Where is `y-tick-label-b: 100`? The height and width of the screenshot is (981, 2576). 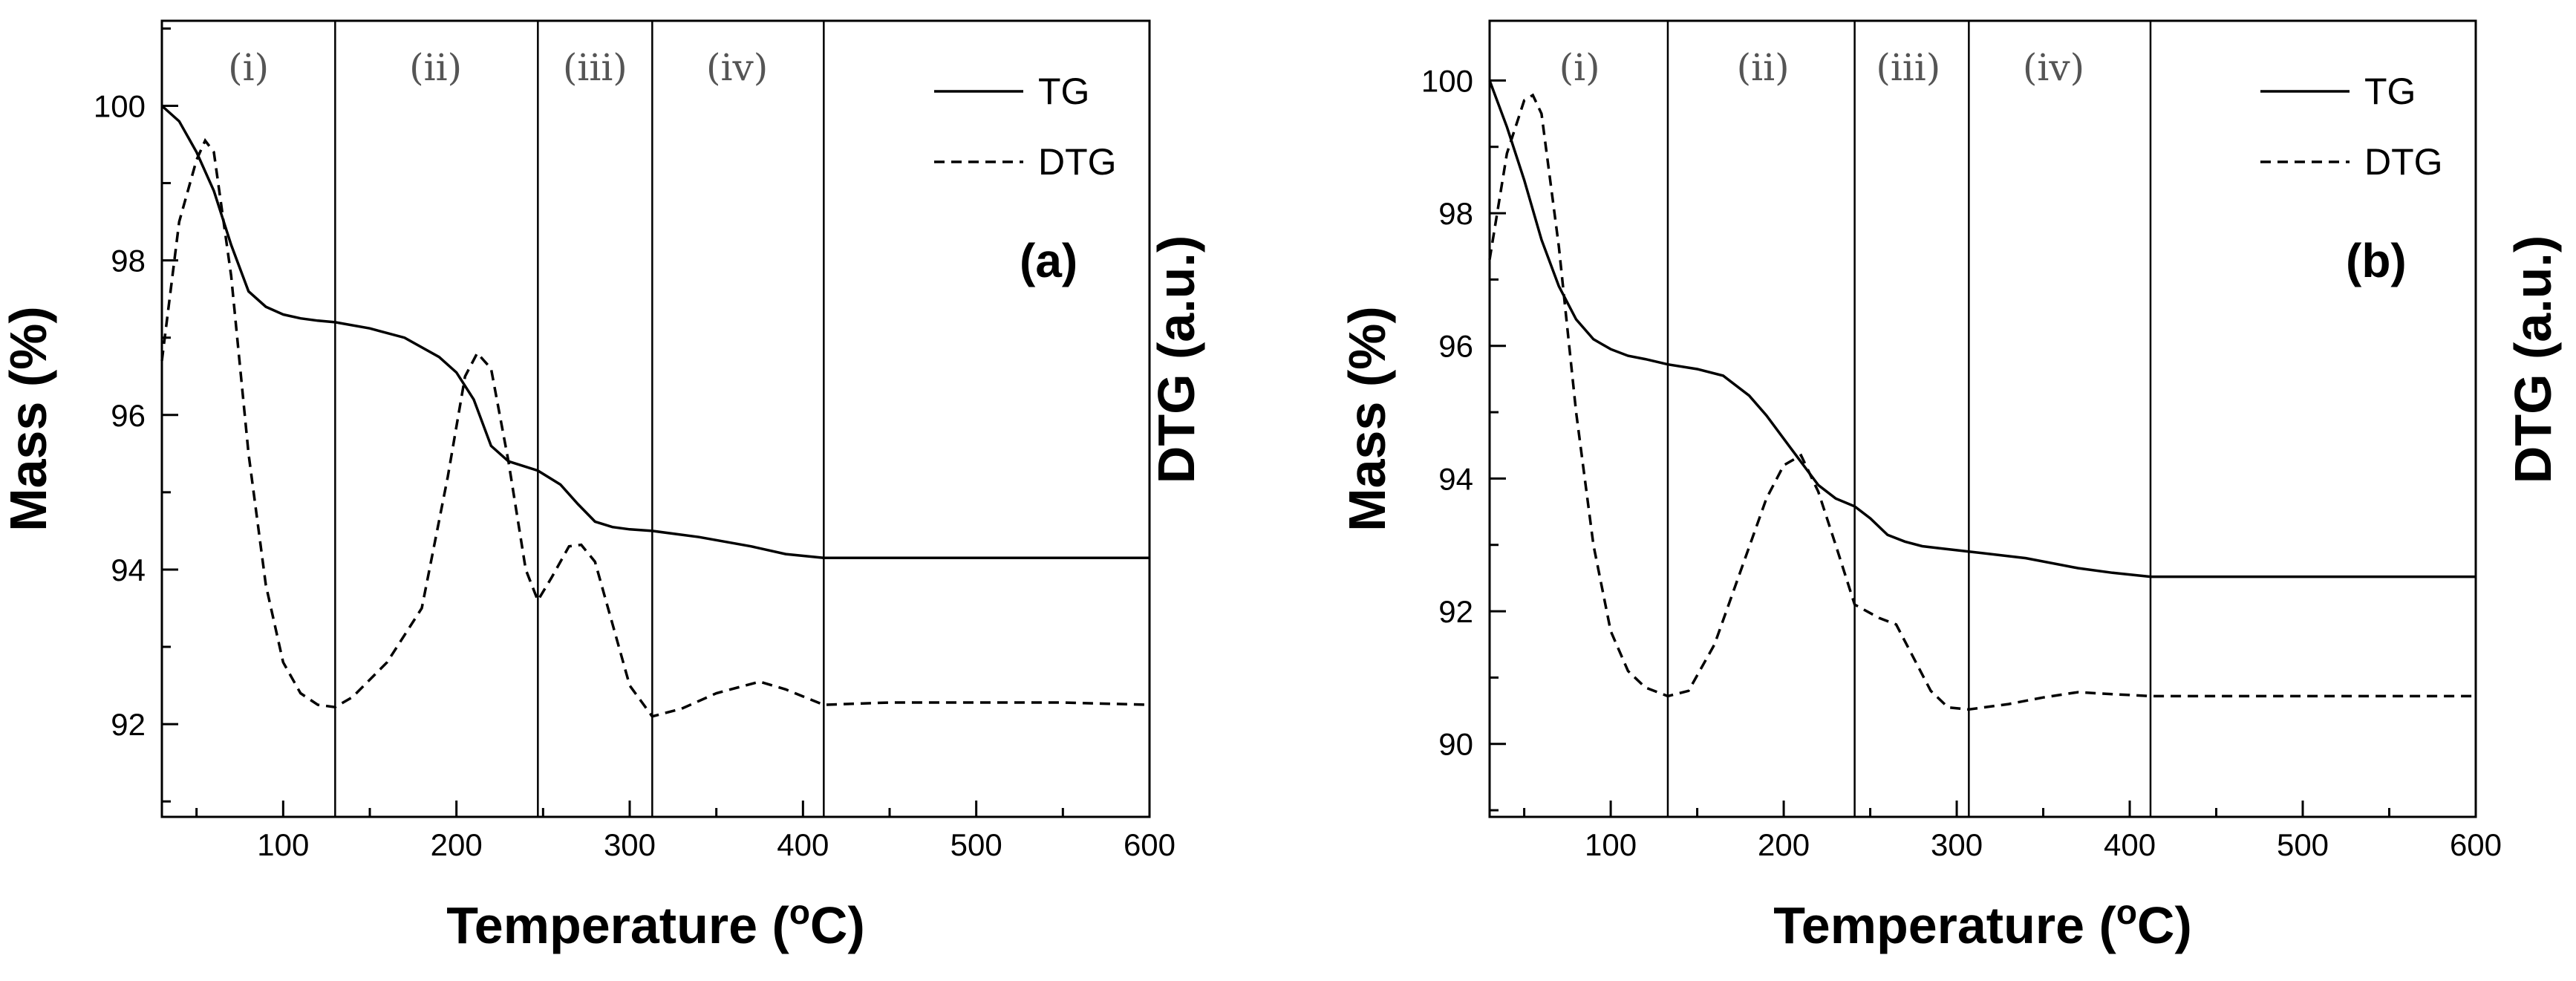
y-tick-label-b: 100 is located at coordinates (1447, 80).